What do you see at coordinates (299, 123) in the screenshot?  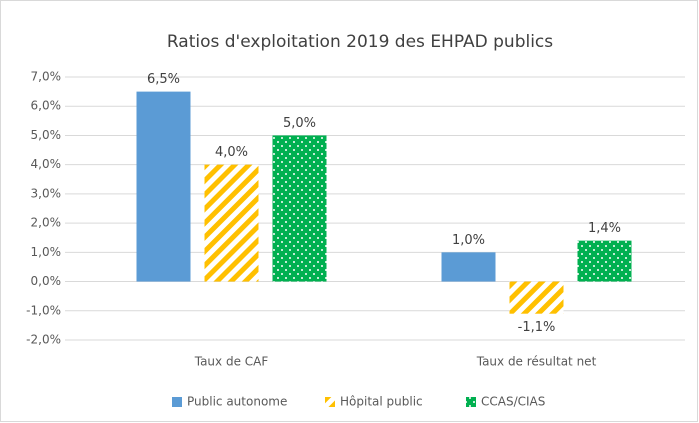 I see `data-label: 5,0%` at bounding box center [299, 123].